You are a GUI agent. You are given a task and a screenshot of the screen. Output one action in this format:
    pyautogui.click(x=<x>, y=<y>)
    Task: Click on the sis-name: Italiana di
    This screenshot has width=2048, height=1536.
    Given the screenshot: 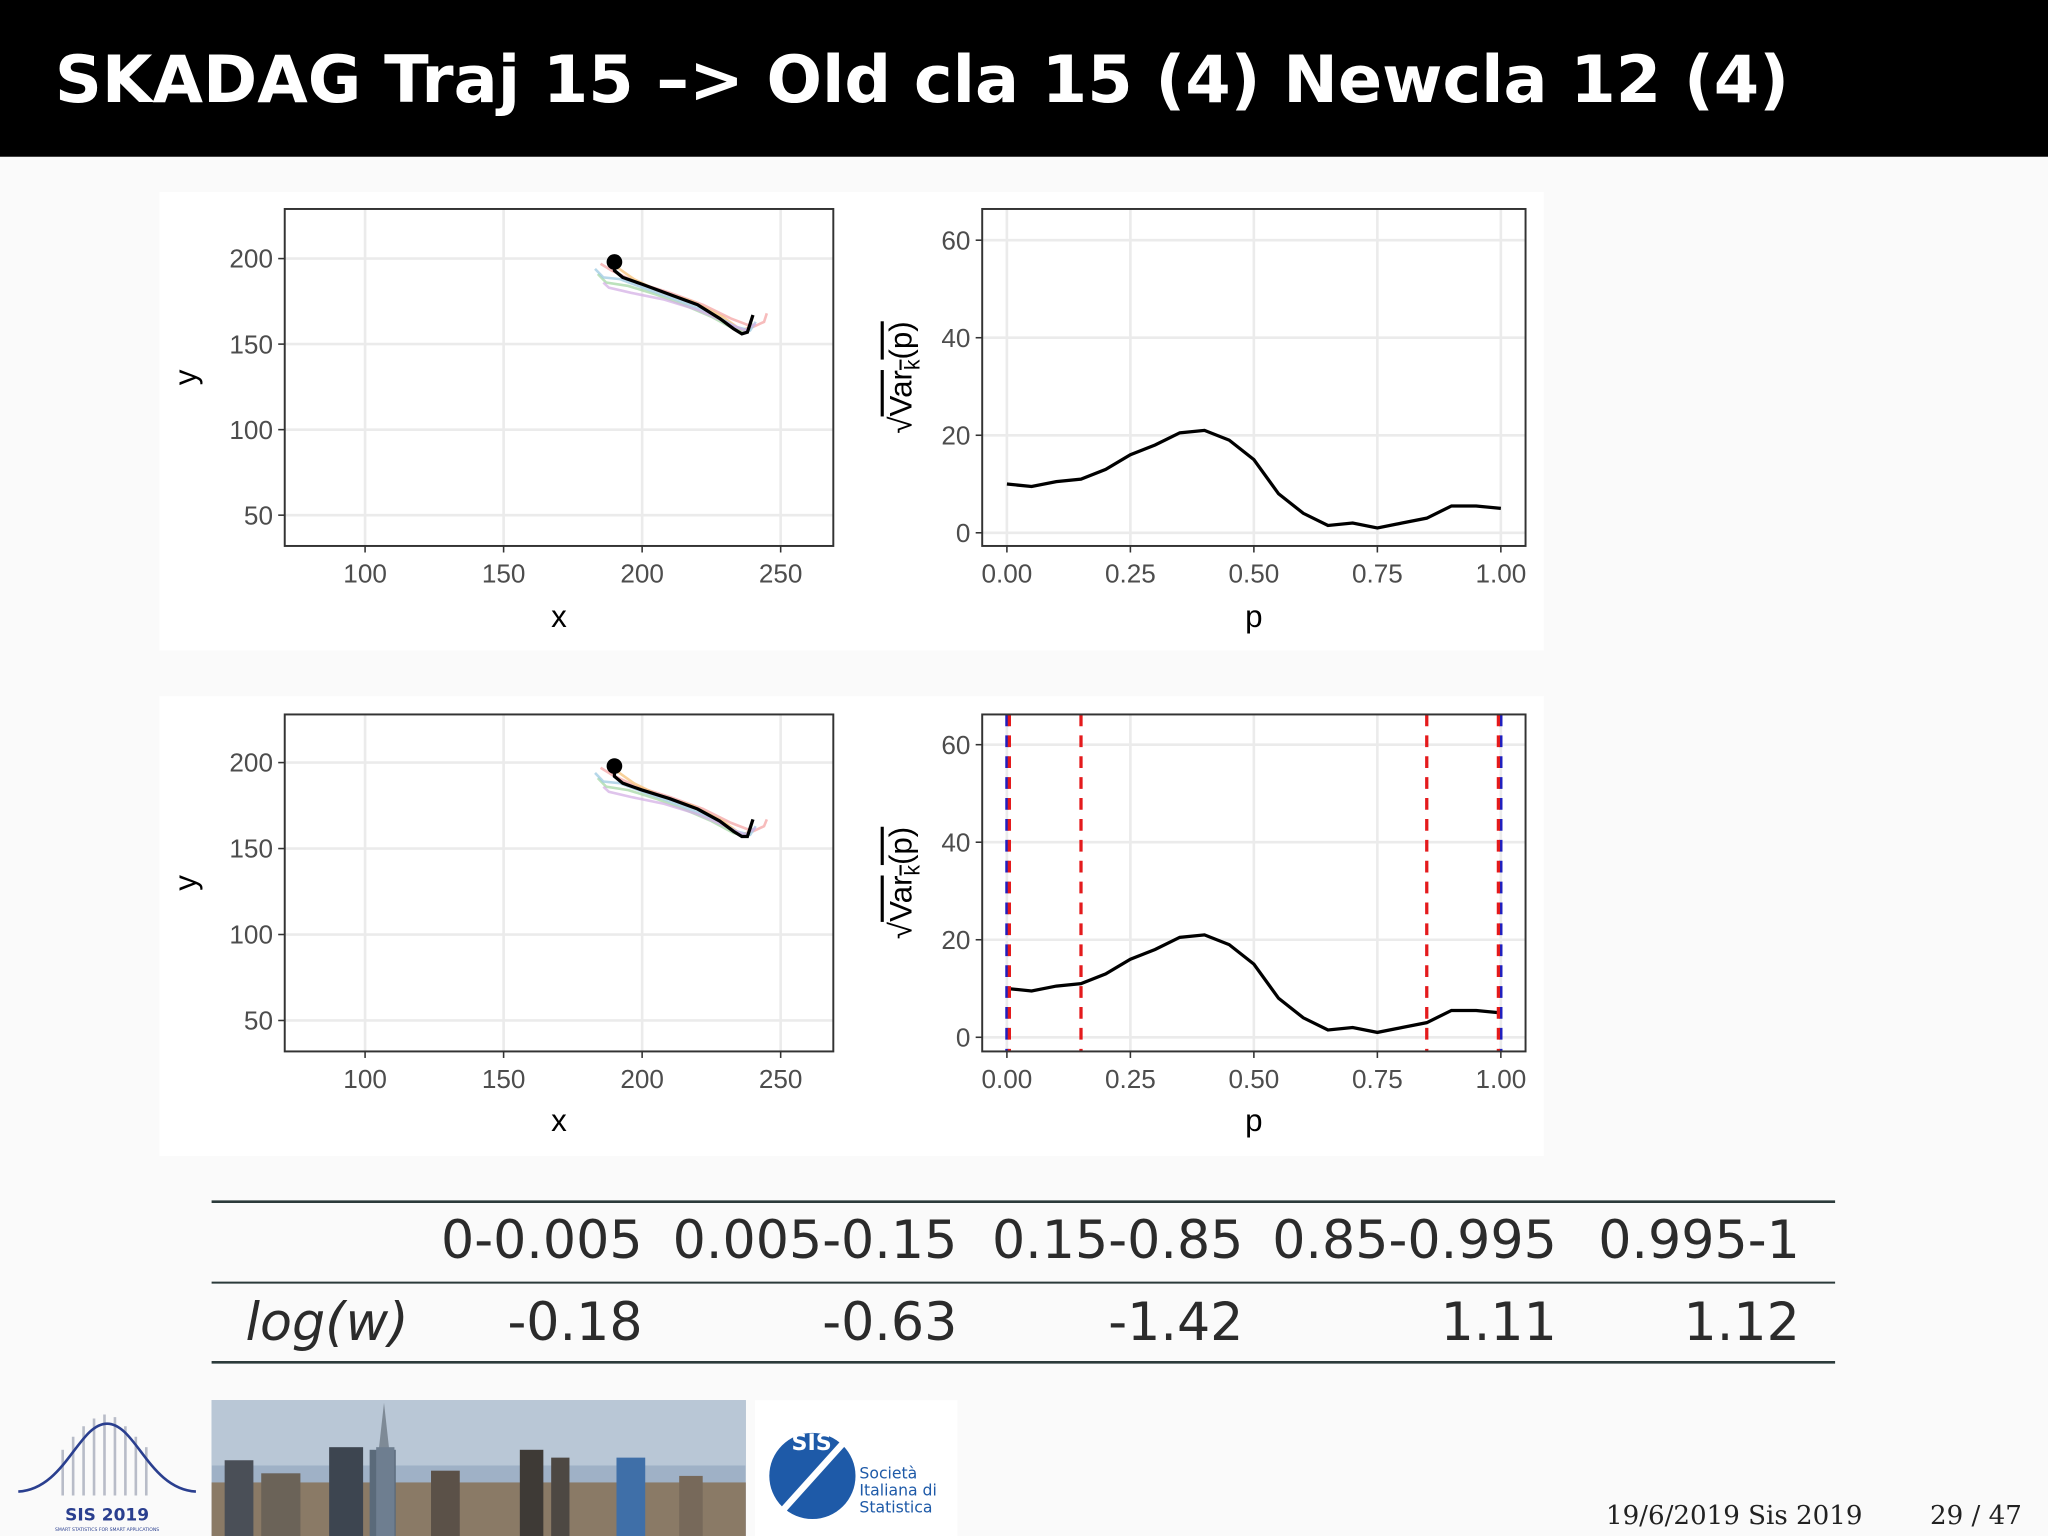 What is the action you would take?
    pyautogui.click(x=897, y=1490)
    